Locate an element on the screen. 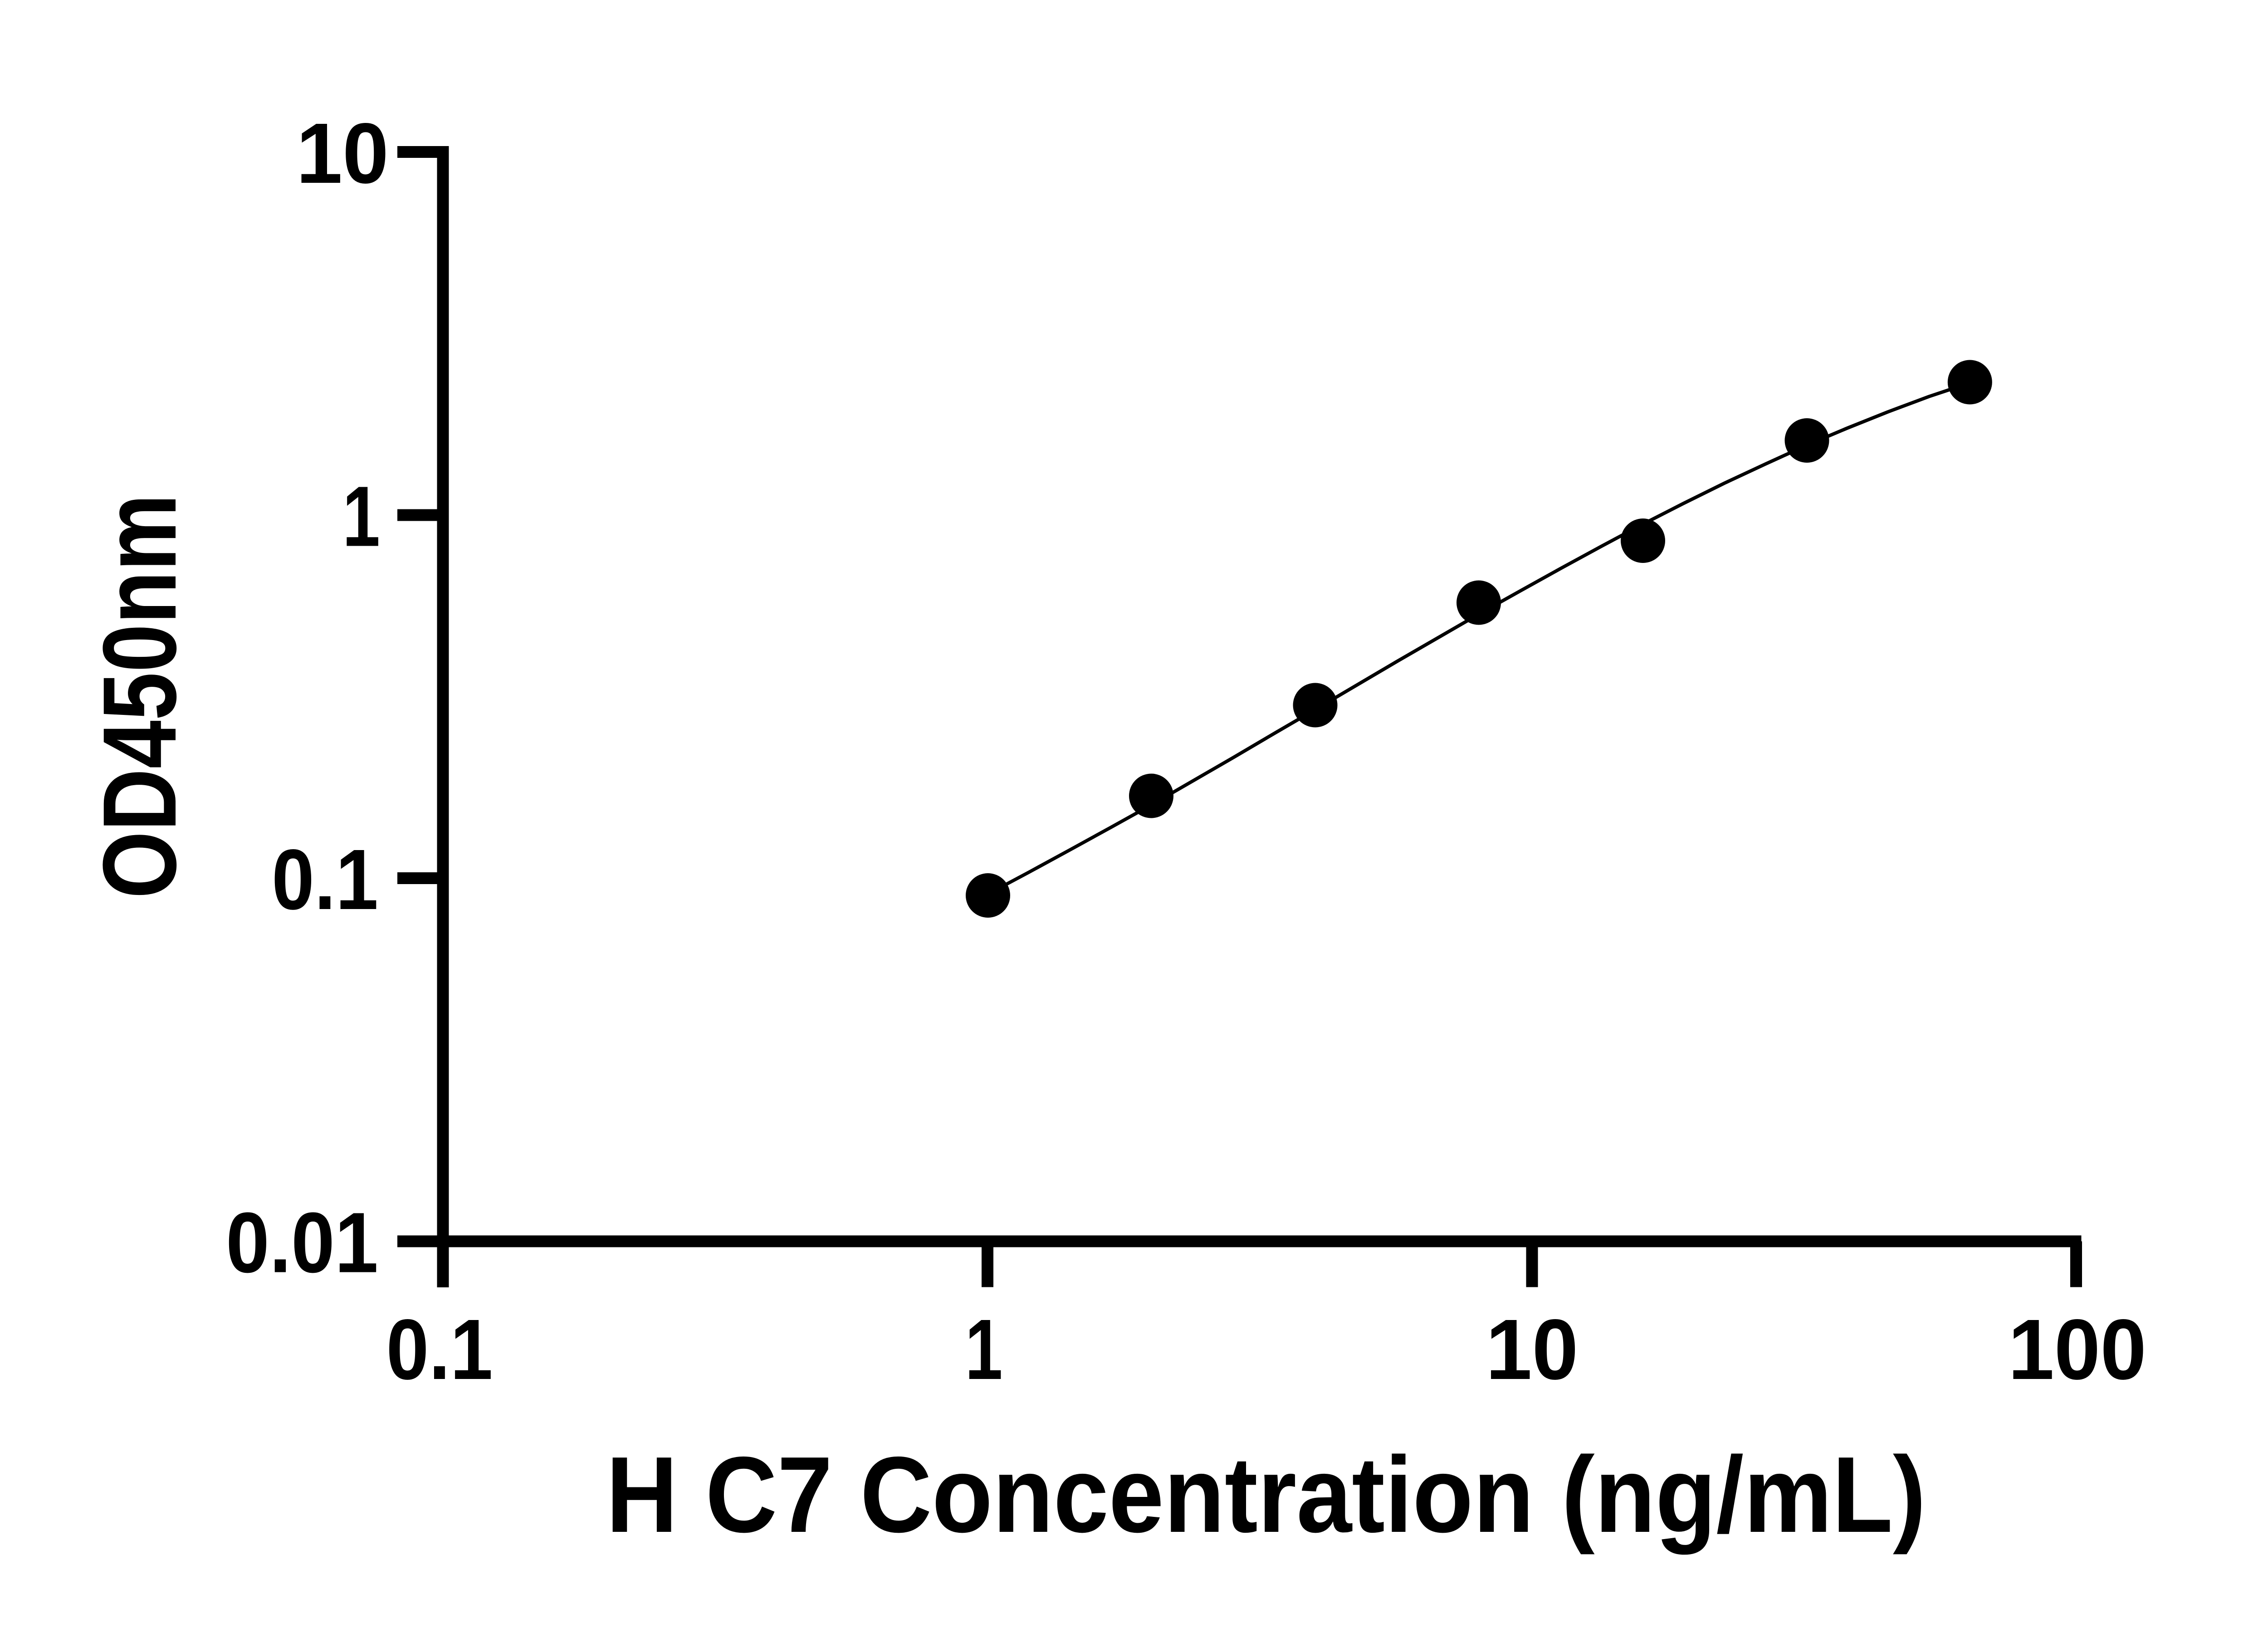 Image resolution: width=2268 pixels, height=1633 pixels. svg-text: 100 is located at coordinates (2077, 1350).